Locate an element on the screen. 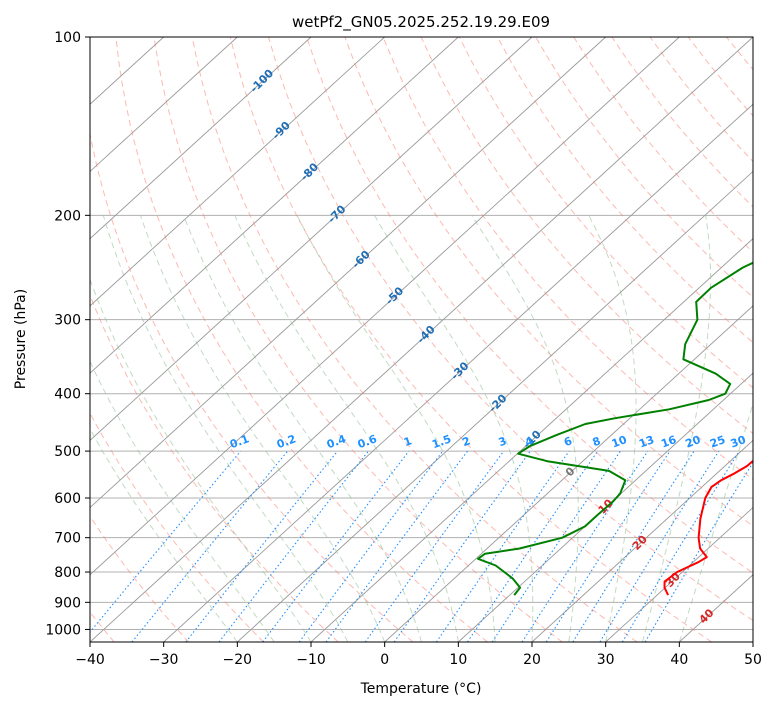 This screenshot has height=708, width=775. y-tick-label: 400 is located at coordinates (67, 395).